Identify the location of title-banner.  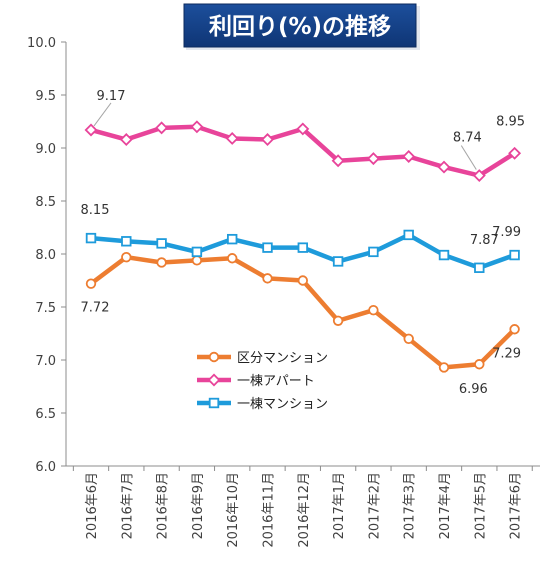
(300, 25).